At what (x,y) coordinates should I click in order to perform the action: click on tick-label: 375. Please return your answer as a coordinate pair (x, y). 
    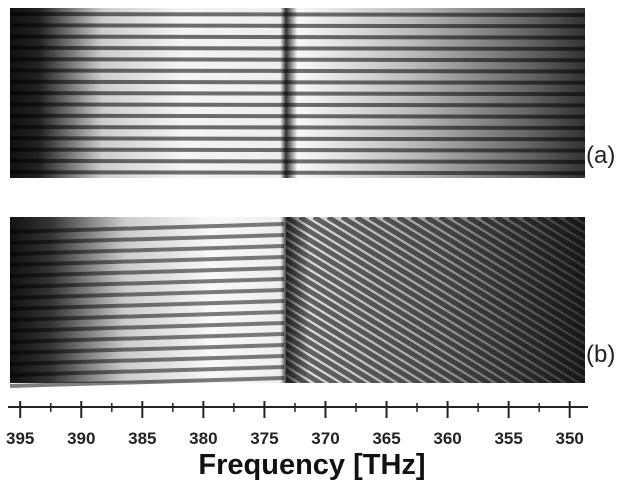
    Looking at the image, I should click on (264, 438).